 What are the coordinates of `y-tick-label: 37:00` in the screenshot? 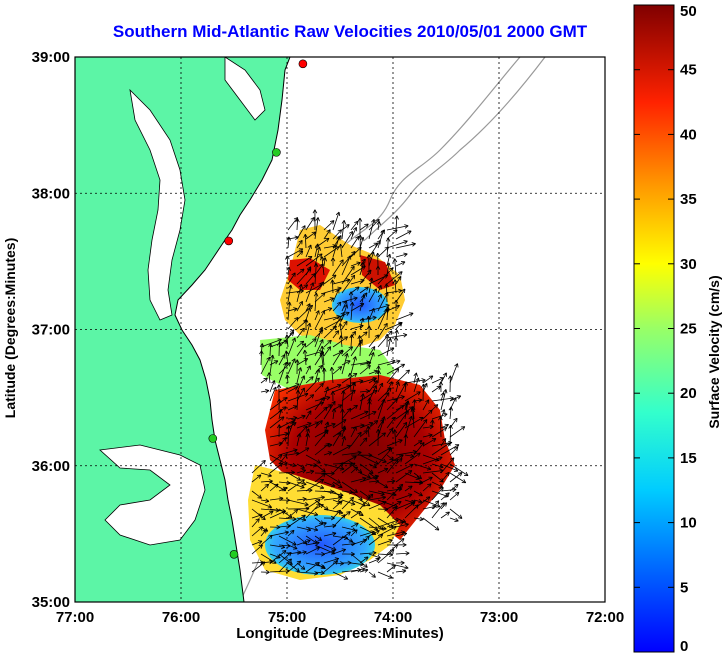 It's located at (51, 330).